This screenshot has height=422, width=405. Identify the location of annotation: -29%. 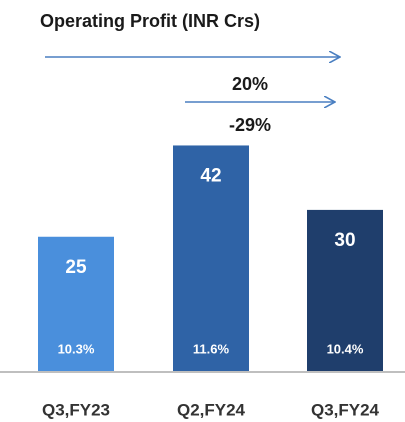
(250, 125).